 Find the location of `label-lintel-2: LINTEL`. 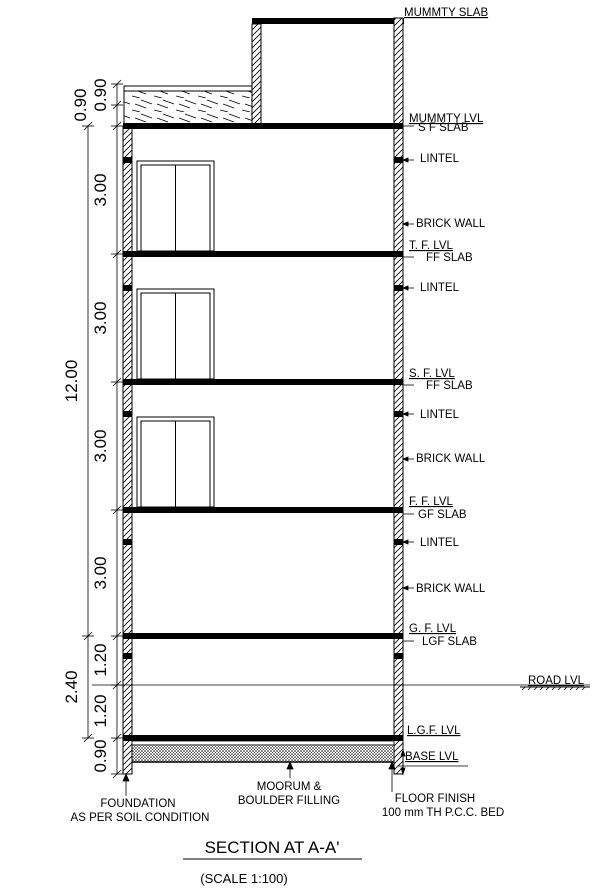

label-lintel-2: LINTEL is located at coordinates (440, 415).